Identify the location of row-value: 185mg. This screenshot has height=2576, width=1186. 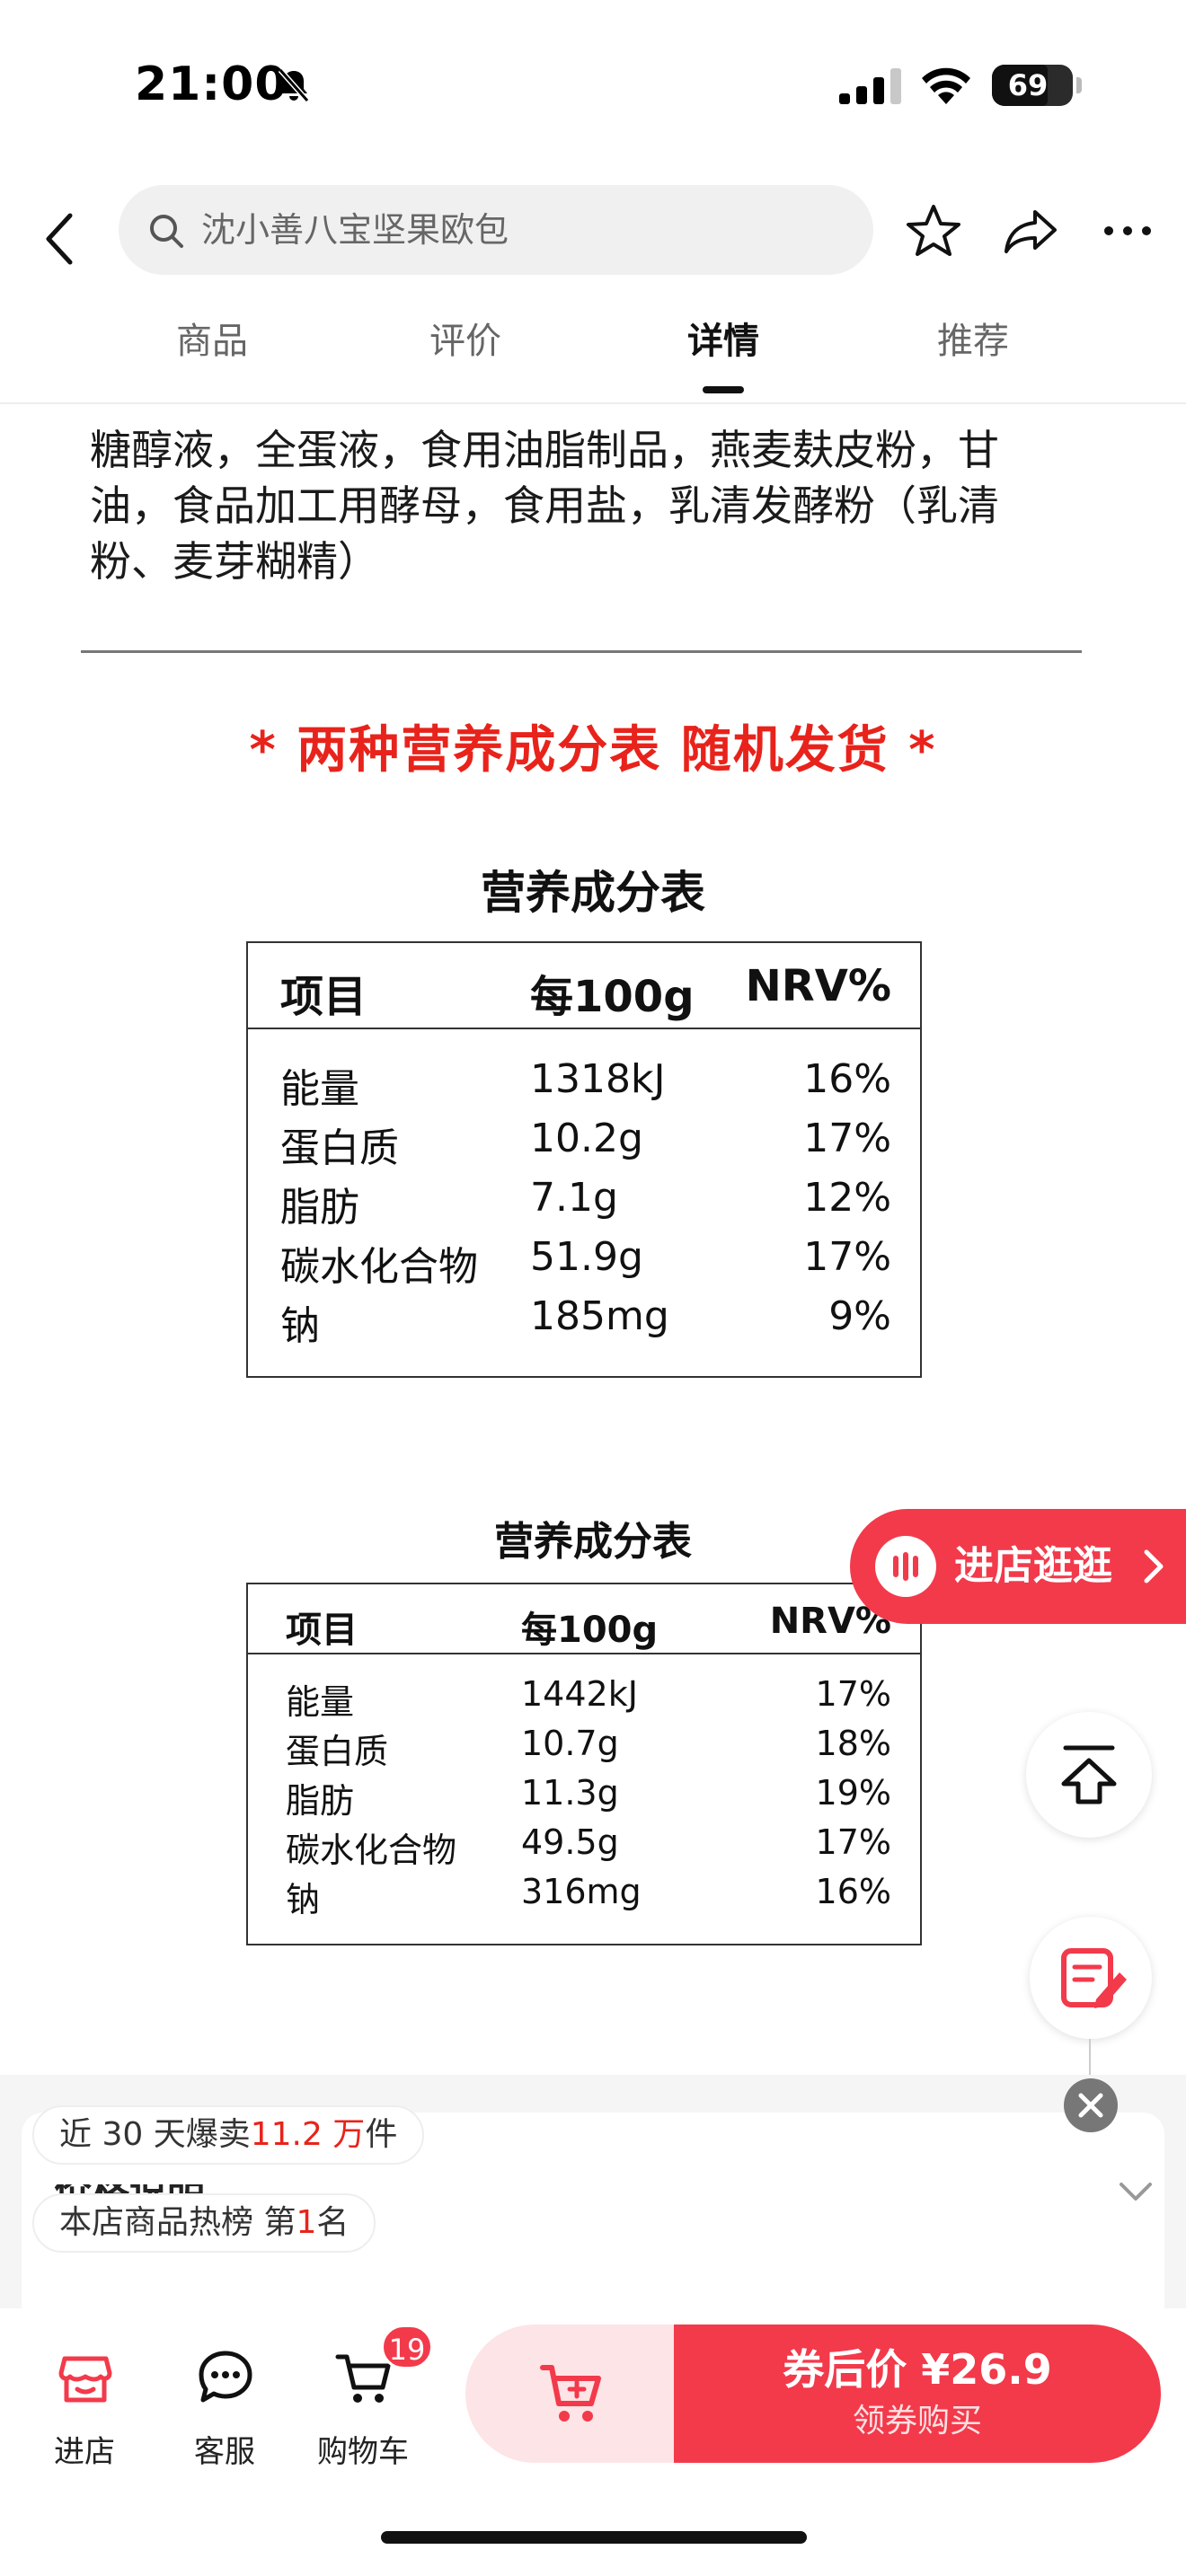
(599, 1316).